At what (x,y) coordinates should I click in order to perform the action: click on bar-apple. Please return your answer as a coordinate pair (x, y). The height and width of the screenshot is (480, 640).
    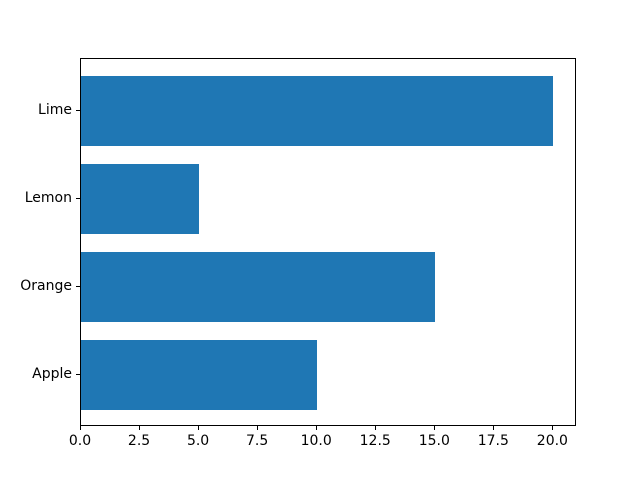
    Looking at the image, I should click on (199, 375).